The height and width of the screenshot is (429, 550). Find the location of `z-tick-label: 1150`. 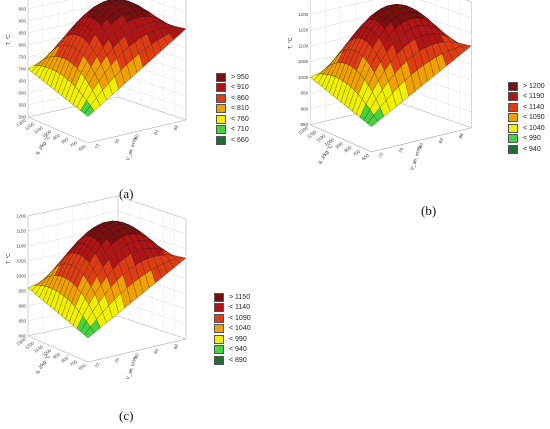

z-tick-label: 1150 is located at coordinates (21, 231).